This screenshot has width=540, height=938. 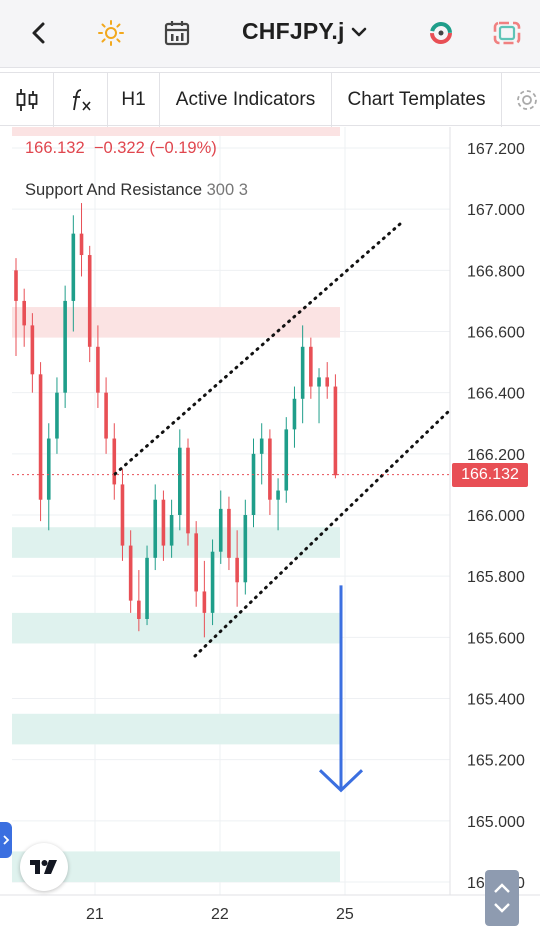 I want to click on chart-type-button, so click(x=27, y=100).